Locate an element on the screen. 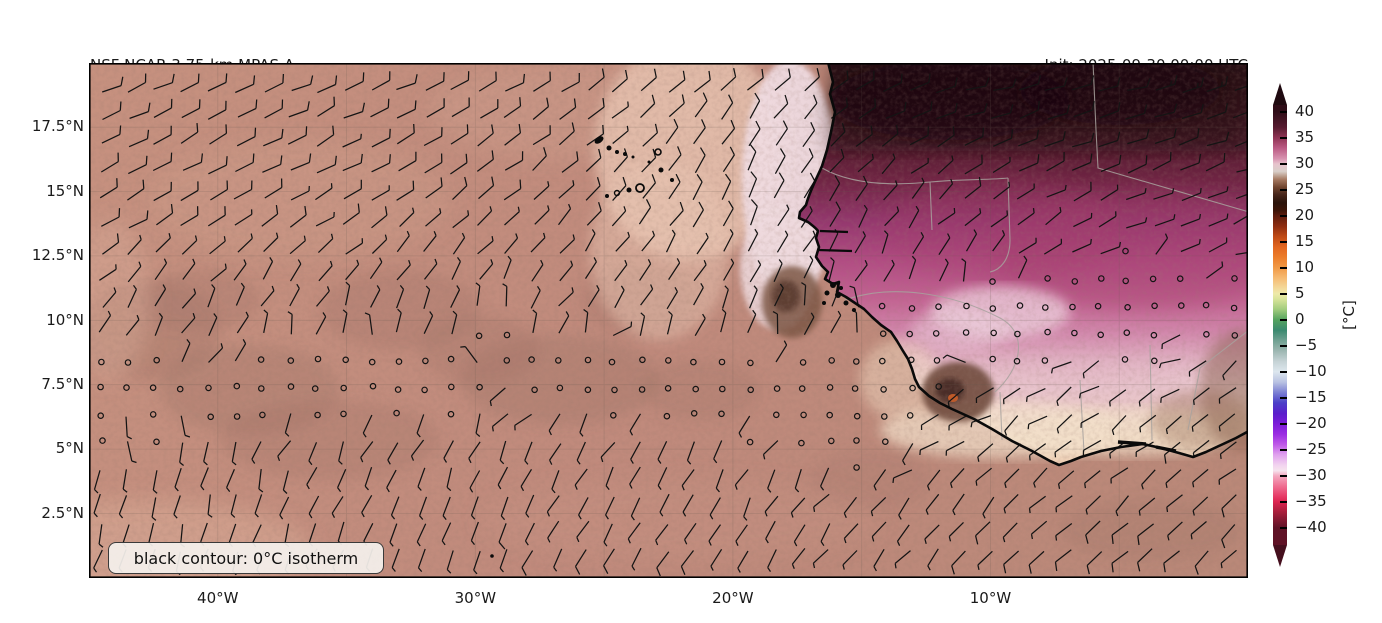 This screenshot has height=623, width=1382. colorbar-gradient is located at coordinates (1280, 325).